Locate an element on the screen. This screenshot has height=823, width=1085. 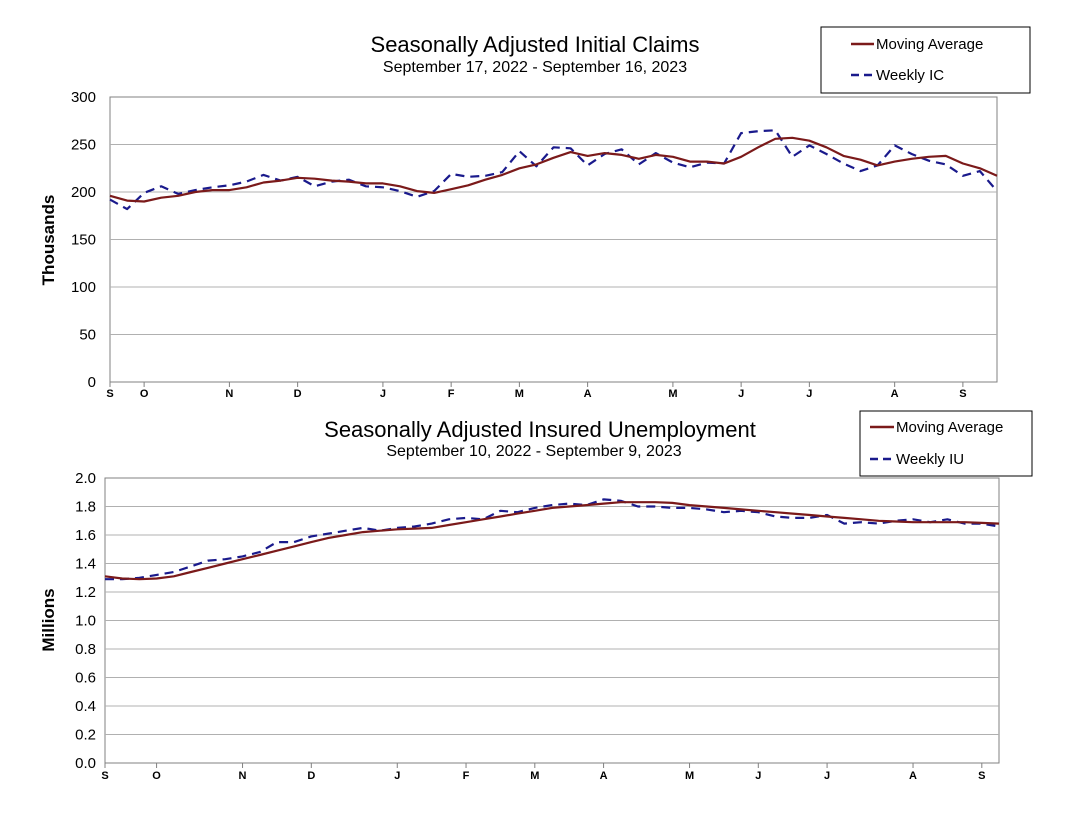
chart2-y-tick-label: 0.2 is located at coordinates (85, 735).